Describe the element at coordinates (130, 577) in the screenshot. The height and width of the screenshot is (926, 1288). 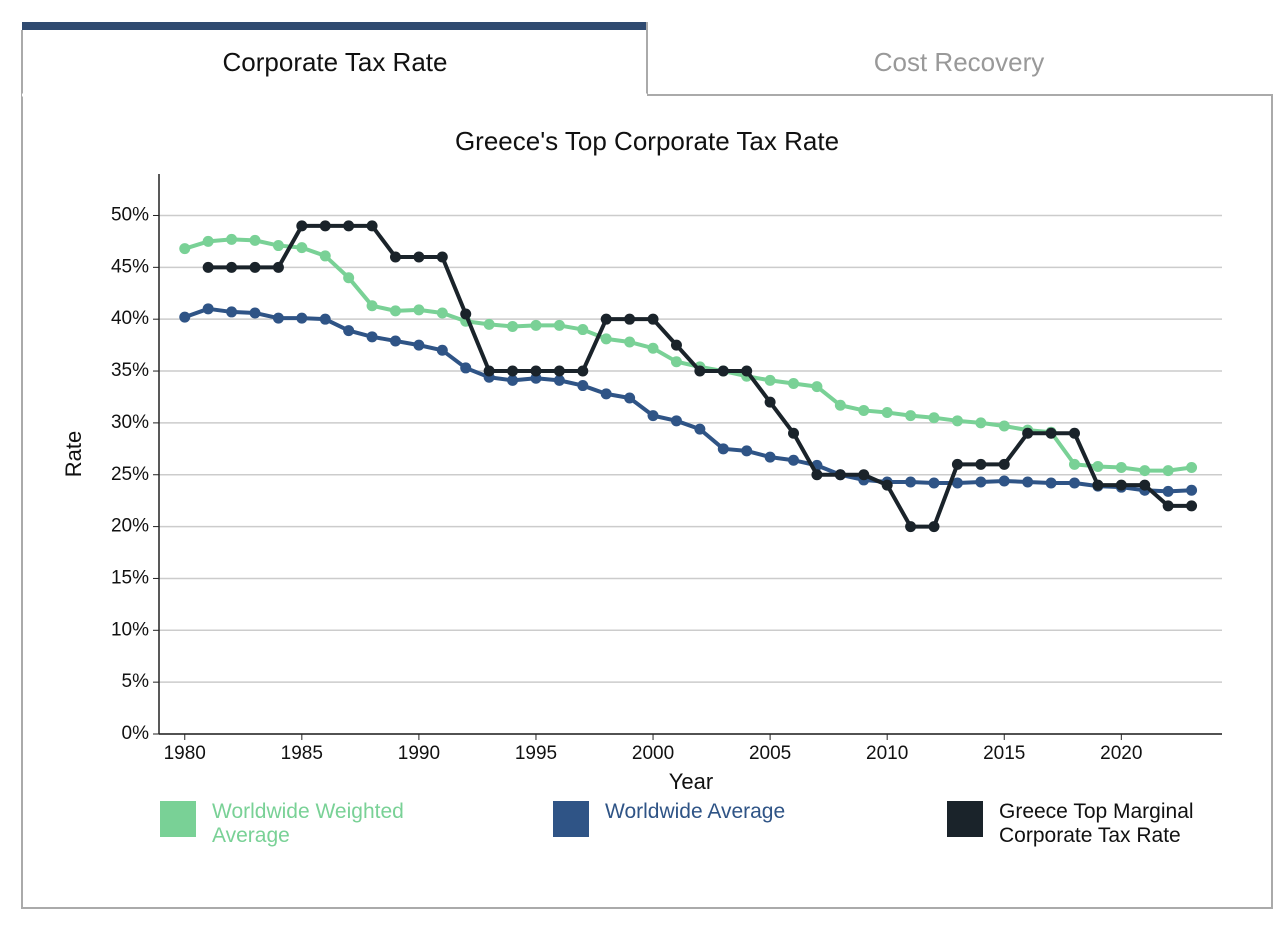
I see `y-tick-label: 15%` at that location.